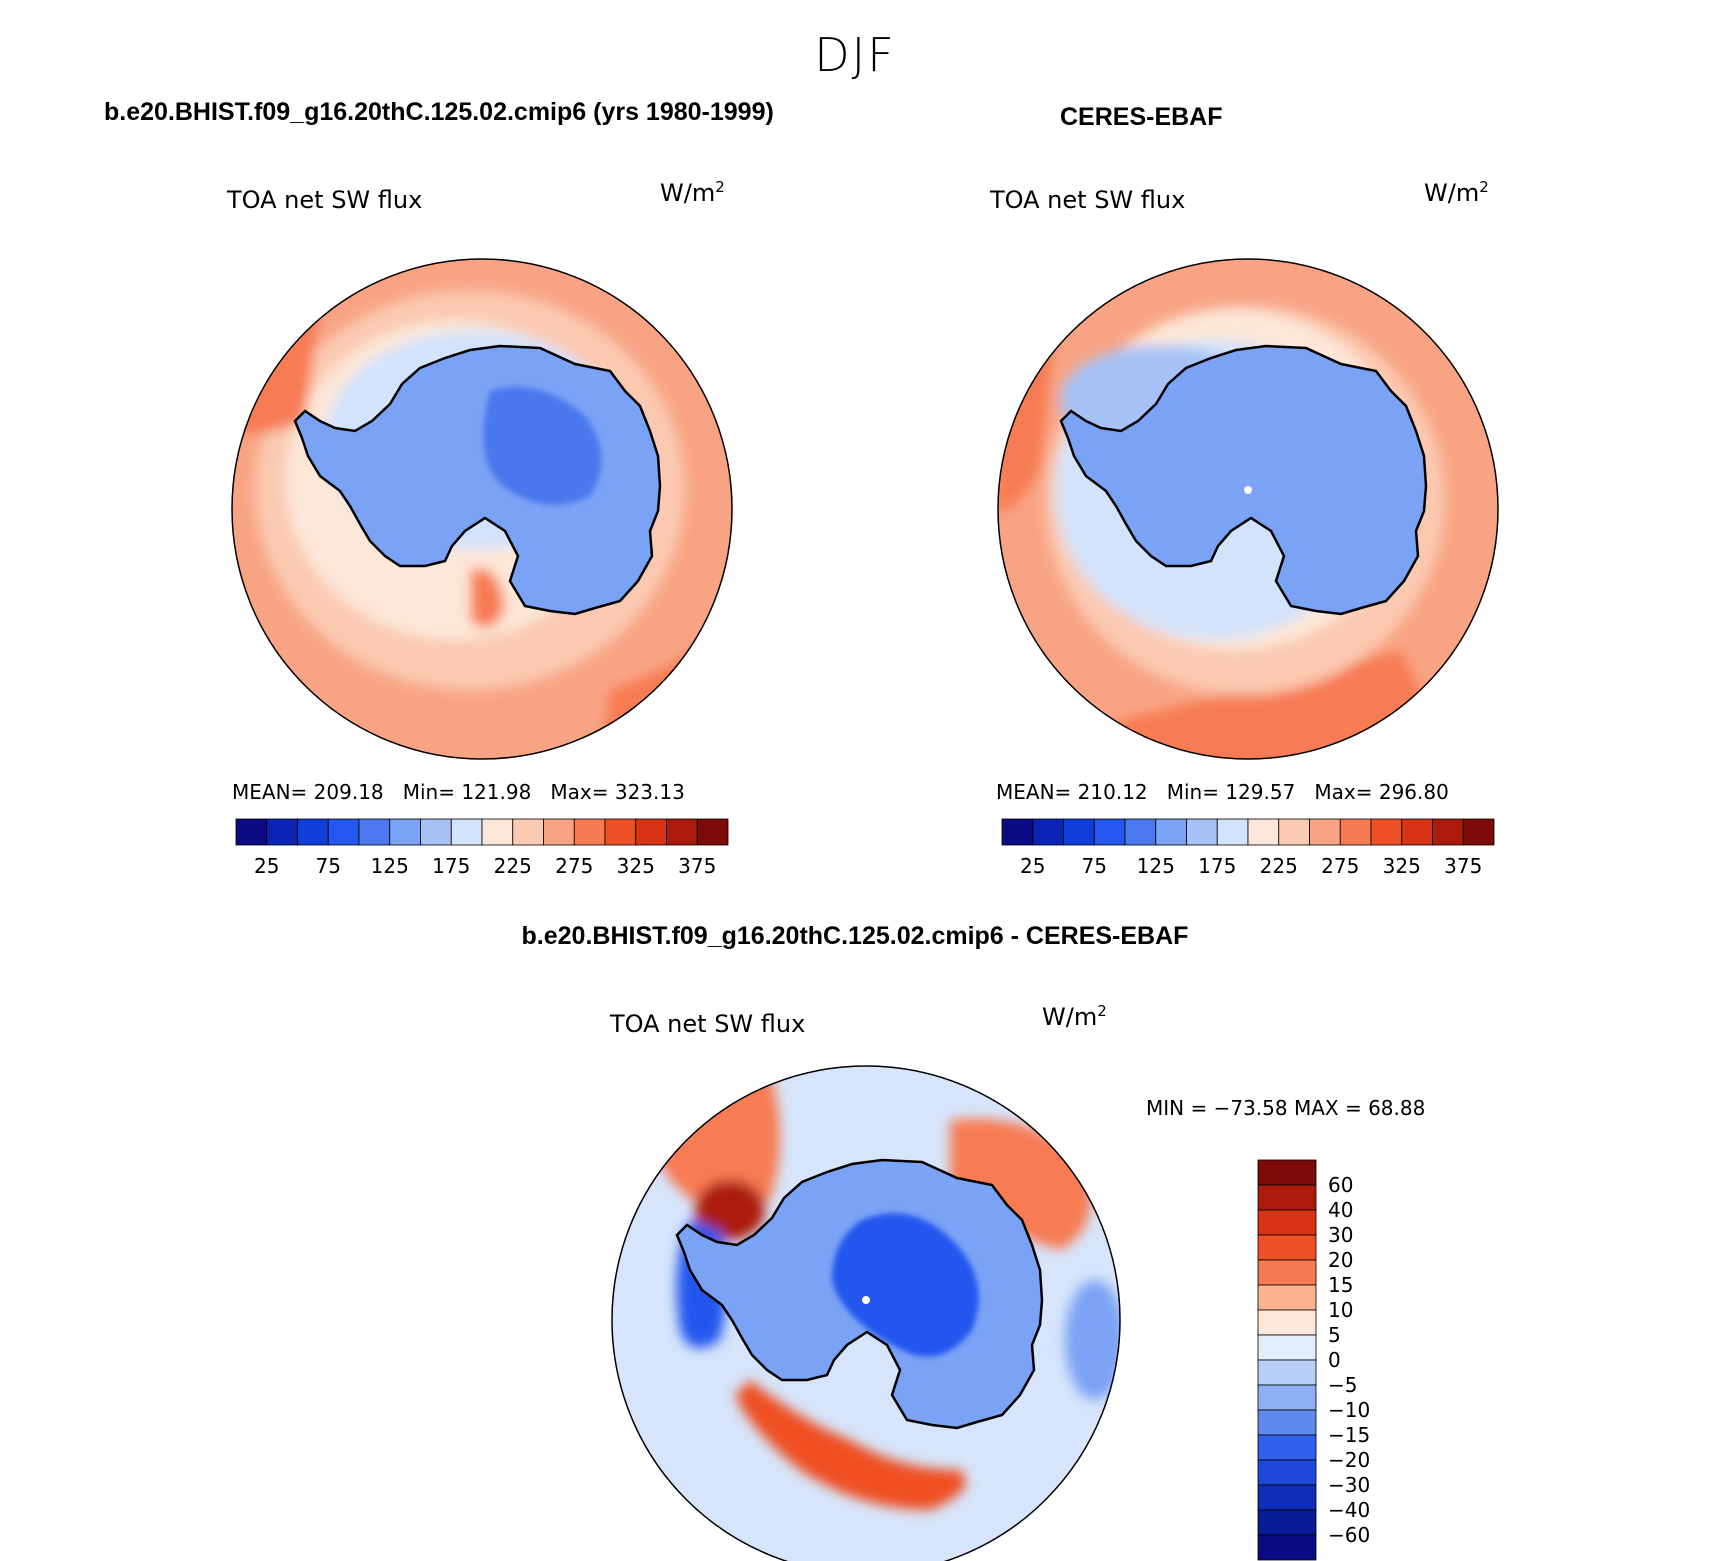  Describe the element at coordinates (1349, 1460) in the screenshot. I see `diff-colorbar-tick-label: −20` at that location.